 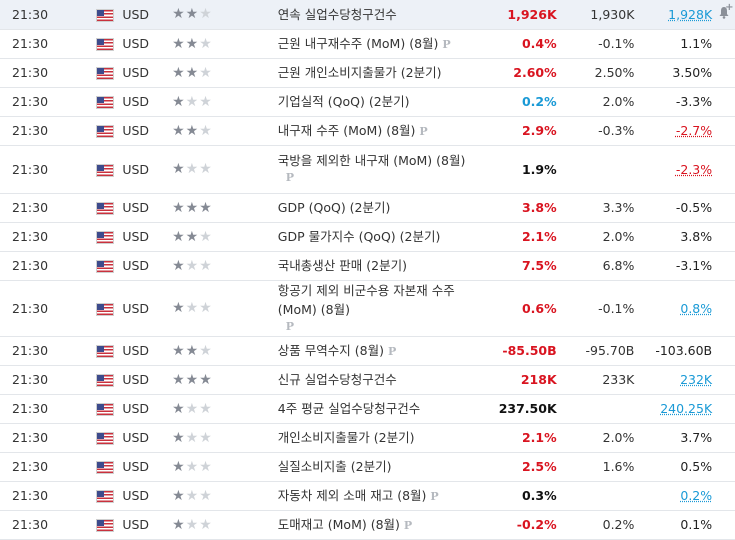 What do you see at coordinates (342, 265) in the screenshot?
I see `event-name-link: 국내총생산 판매 (2분기)` at bounding box center [342, 265].